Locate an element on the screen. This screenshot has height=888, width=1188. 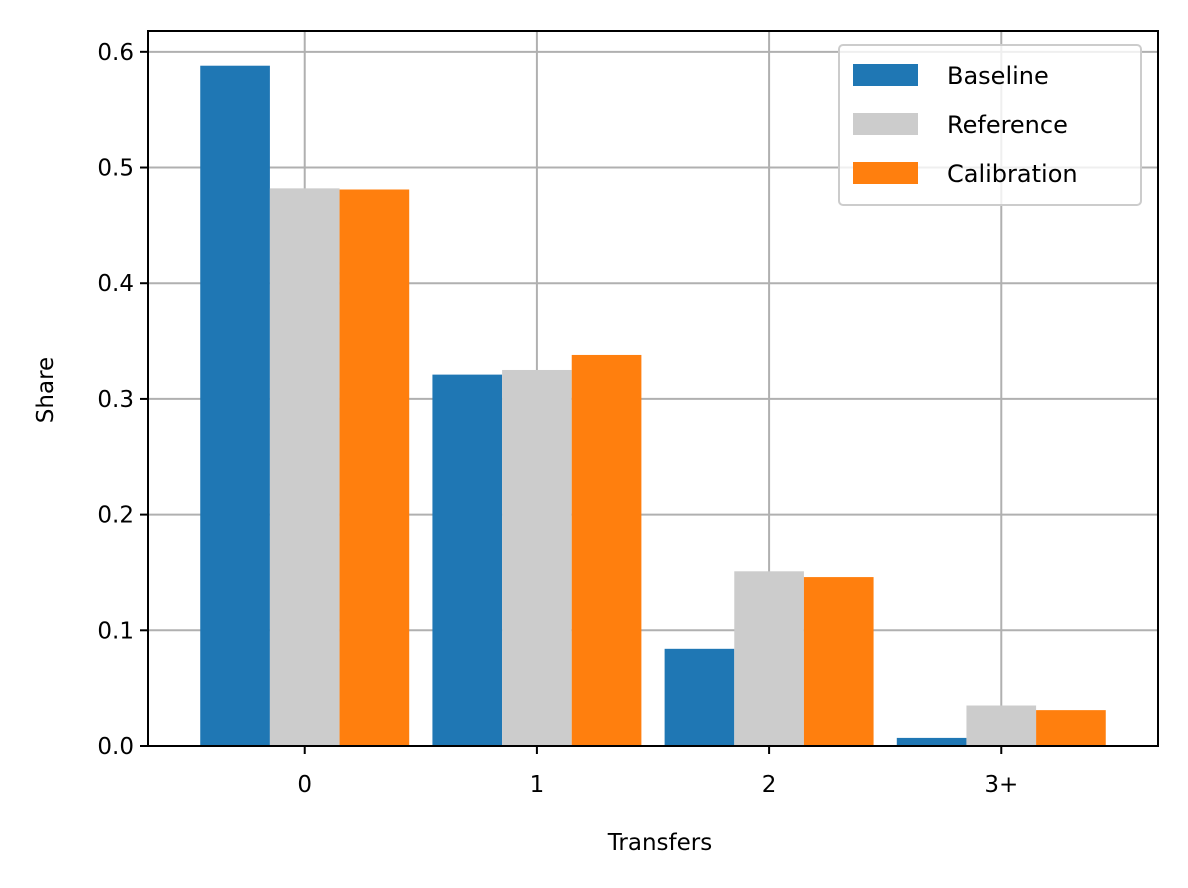
x-tick-label: 2 is located at coordinates (769, 785).